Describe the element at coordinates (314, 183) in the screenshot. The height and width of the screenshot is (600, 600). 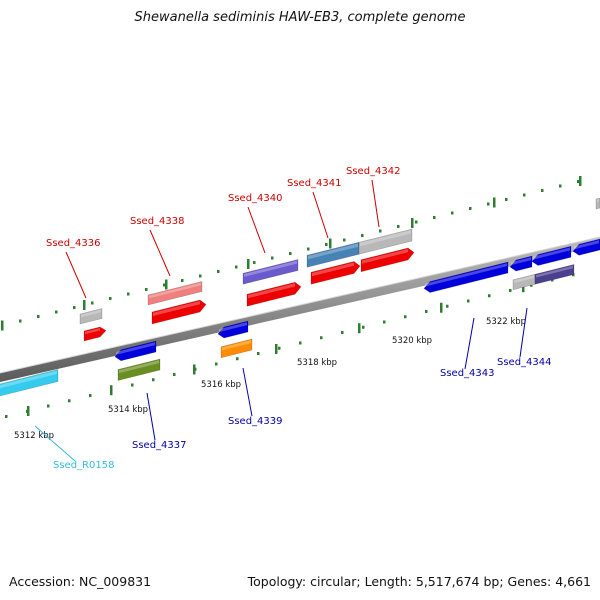
I see `gene-label-ssed-4341: Ssed_4341` at that location.